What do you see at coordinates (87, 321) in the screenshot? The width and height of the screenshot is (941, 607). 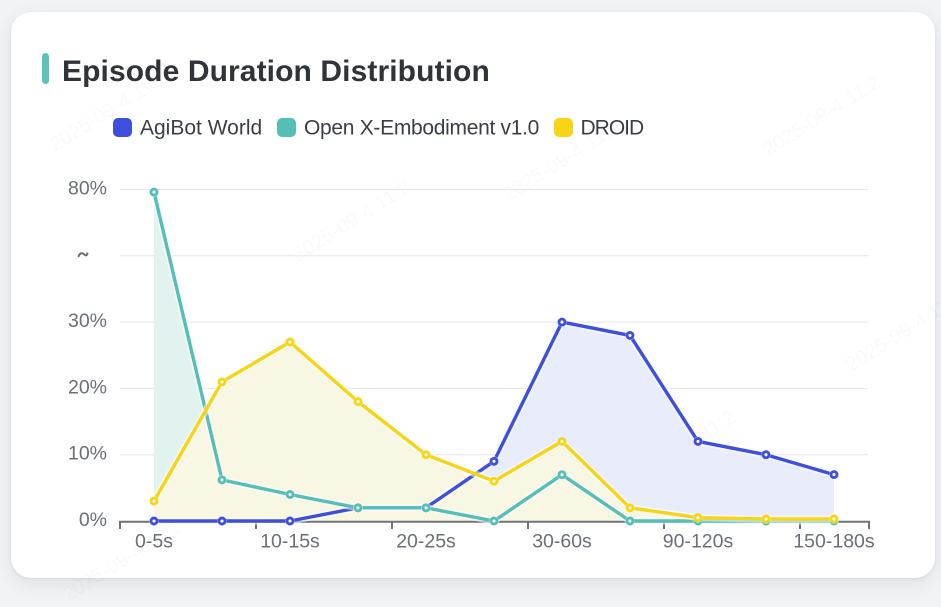 I see `svg-text: 30%` at bounding box center [87, 321].